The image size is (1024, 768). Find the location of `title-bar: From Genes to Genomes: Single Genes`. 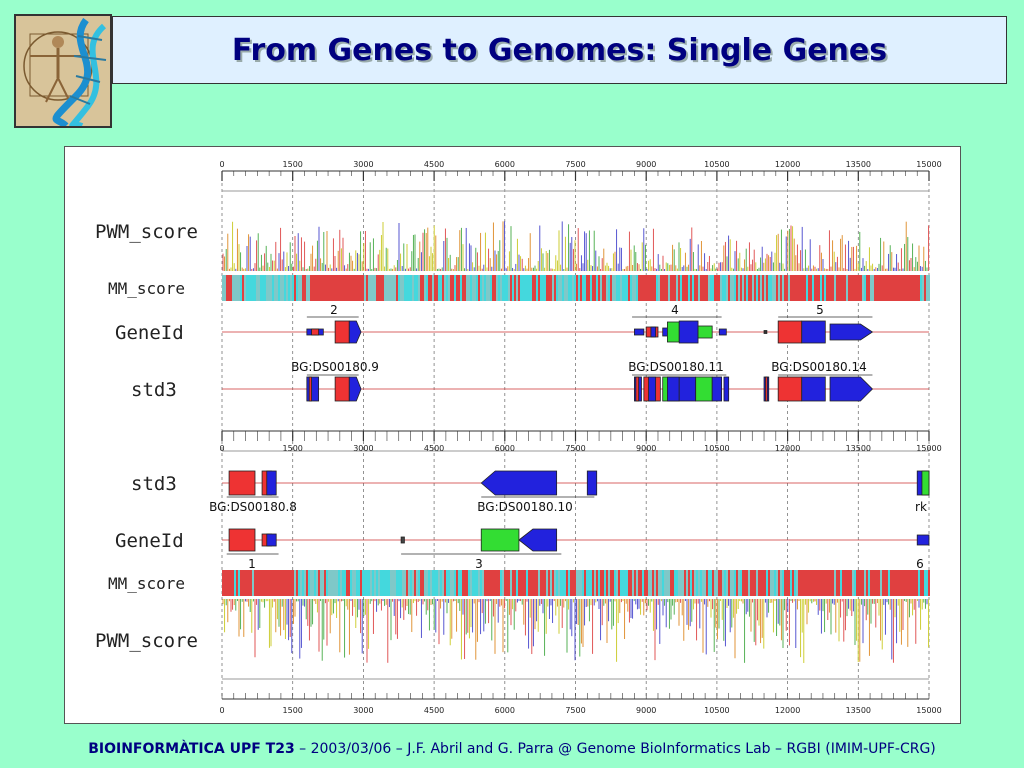

title-bar: From Genes to Genomes: Single Genes is located at coordinates (559, 50).